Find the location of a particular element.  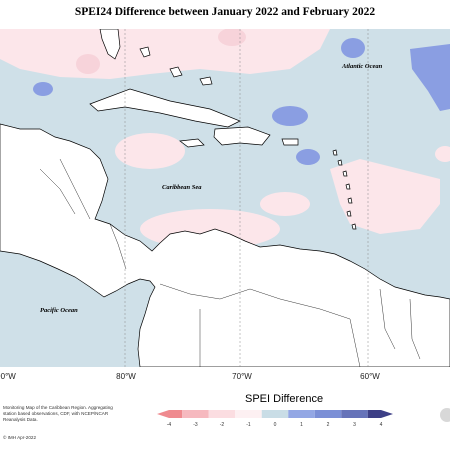

legend-tick-label: -4 is located at coordinates (169, 425).